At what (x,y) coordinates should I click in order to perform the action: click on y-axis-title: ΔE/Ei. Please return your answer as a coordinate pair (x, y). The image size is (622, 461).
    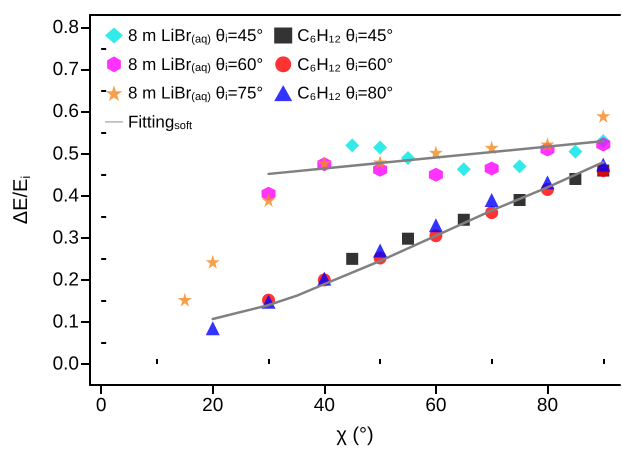
    Looking at the image, I should click on (21, 200).